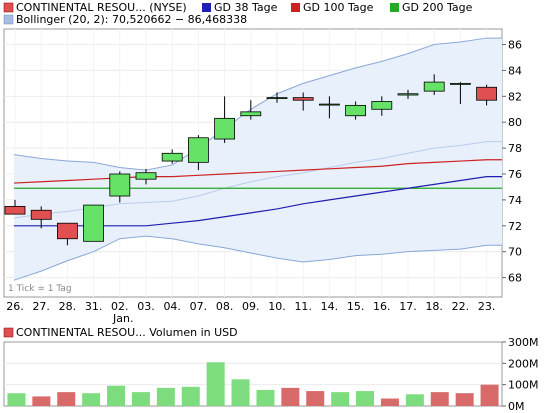  Describe the element at coordinates (277, 306) in the screenshot. I see `x-tick-label: 10.` at that location.